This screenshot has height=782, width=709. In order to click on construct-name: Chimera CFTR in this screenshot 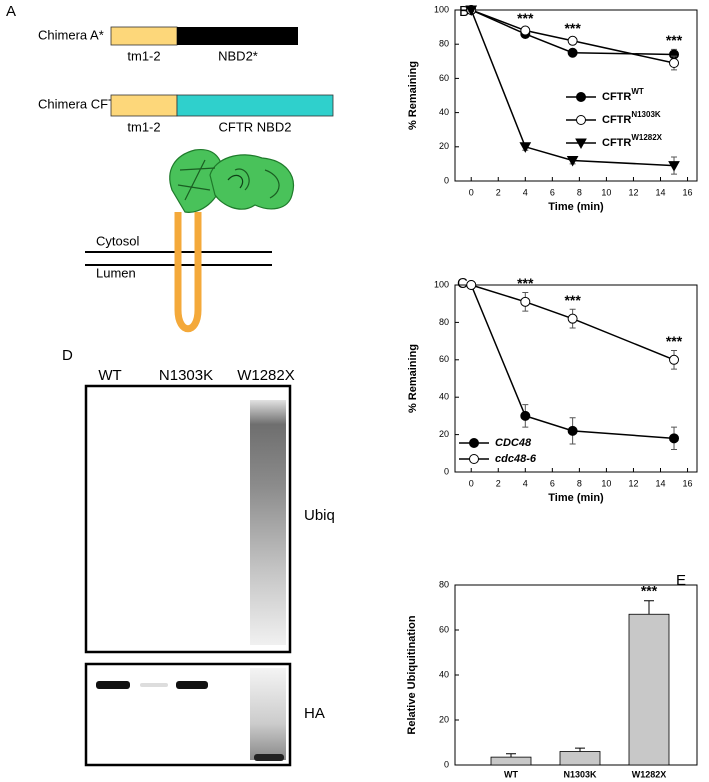, I will do `click(81, 103)`.